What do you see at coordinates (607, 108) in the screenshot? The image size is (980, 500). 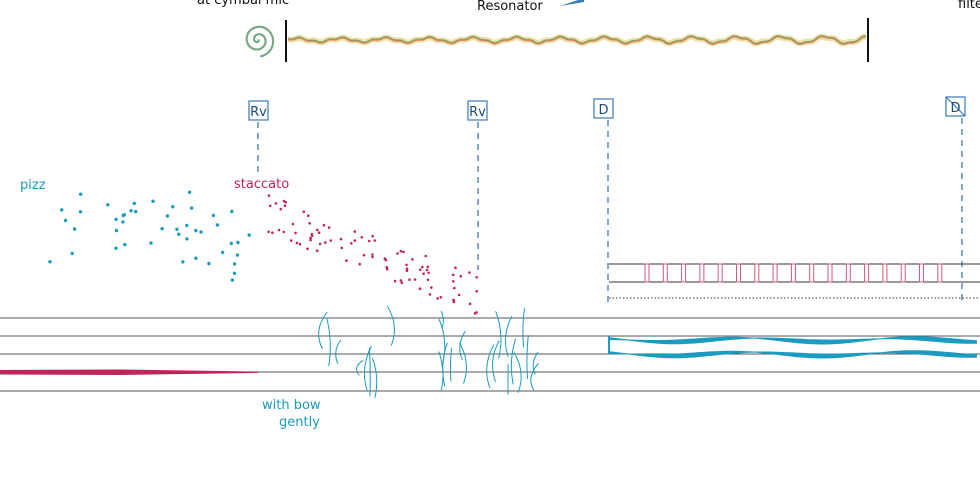 I see `marker-boxes` at bounding box center [607, 108].